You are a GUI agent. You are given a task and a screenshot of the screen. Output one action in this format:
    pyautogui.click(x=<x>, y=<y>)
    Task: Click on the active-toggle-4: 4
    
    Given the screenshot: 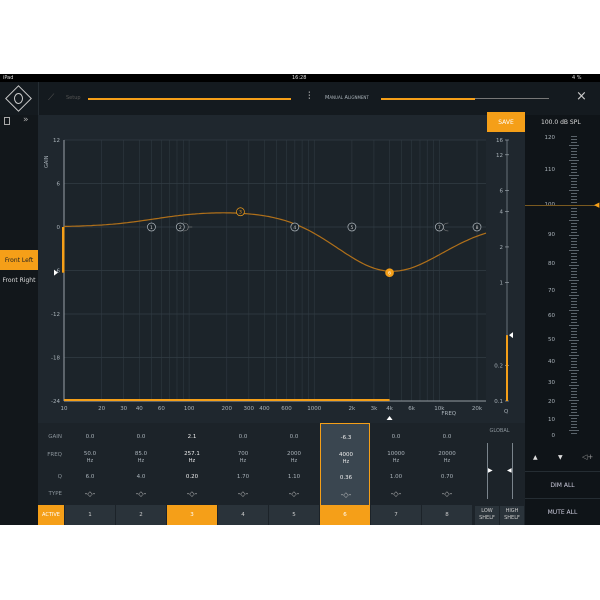 What is the action you would take?
    pyautogui.click(x=243, y=515)
    